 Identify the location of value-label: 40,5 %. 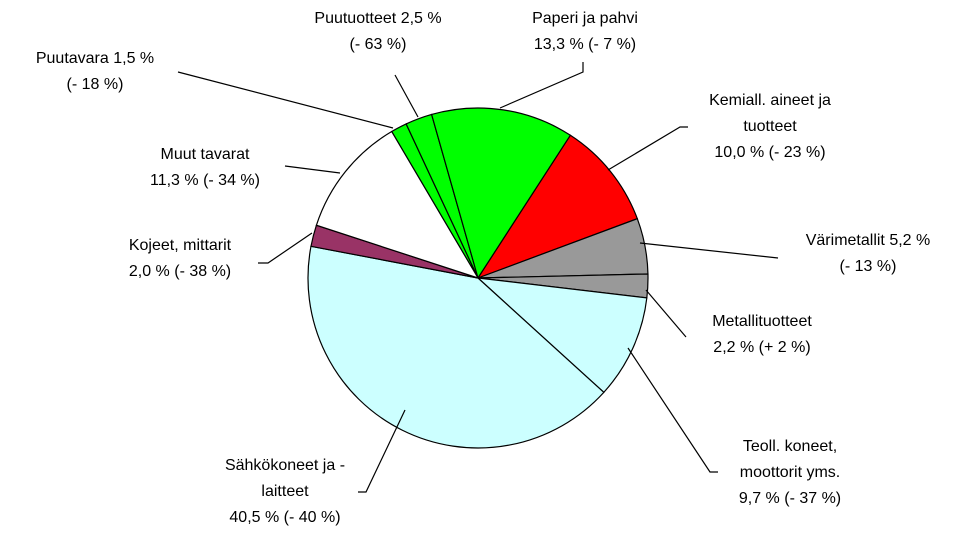
(254, 517).